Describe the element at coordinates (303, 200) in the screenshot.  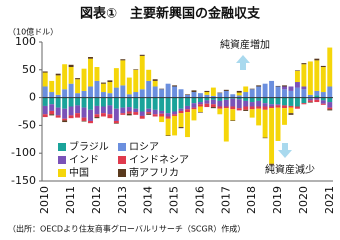
I see `x-tick-label: 2020` at that location.